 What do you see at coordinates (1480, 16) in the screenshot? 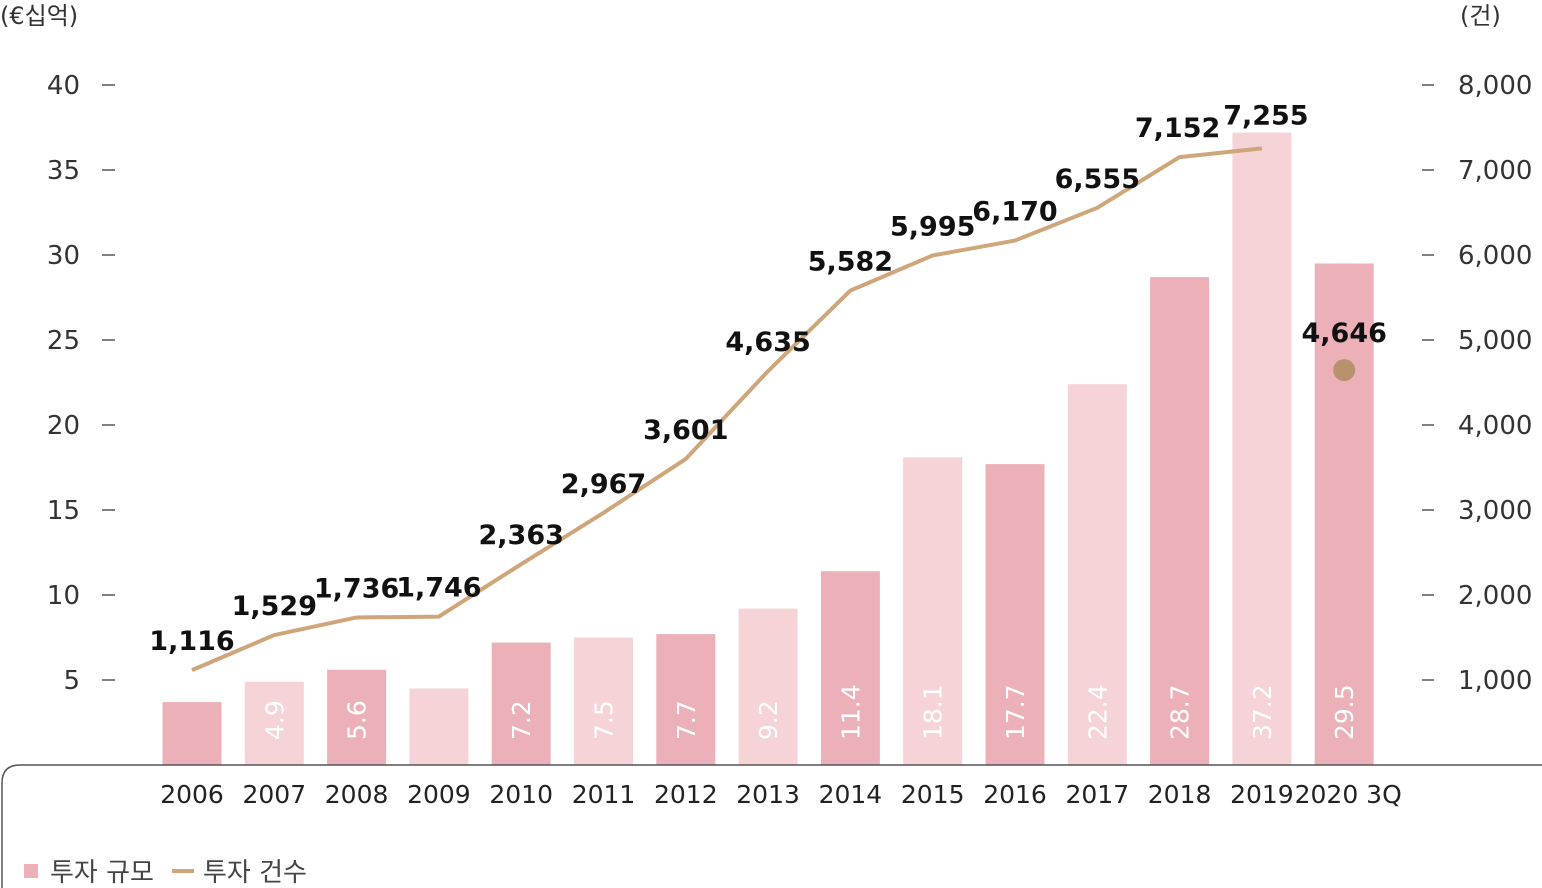
I see `right-axis-unit: (건)` at bounding box center [1480, 16].